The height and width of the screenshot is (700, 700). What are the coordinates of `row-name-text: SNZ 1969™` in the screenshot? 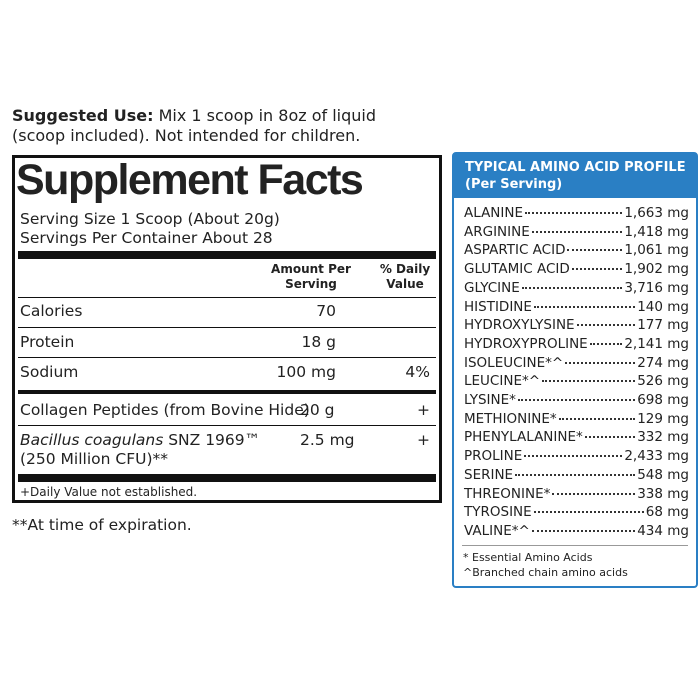 It's located at (214, 440).